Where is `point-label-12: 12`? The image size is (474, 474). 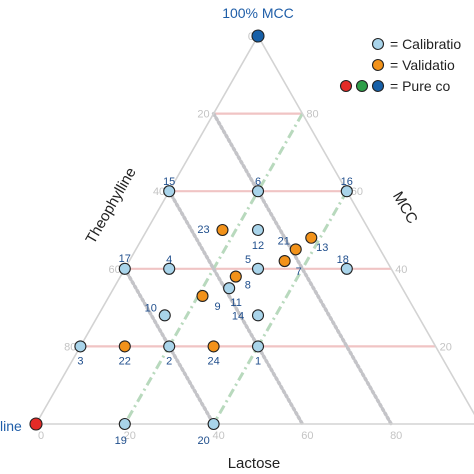
point-label-12: 12 is located at coordinates (258, 246).